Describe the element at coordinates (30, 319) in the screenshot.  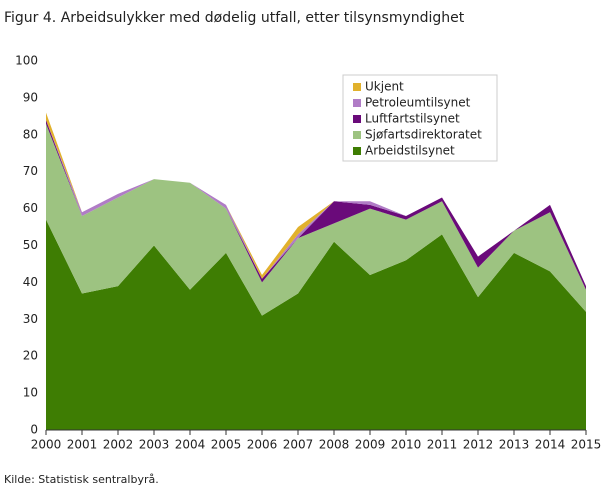
I see `y-tick-label: 30` at that location.